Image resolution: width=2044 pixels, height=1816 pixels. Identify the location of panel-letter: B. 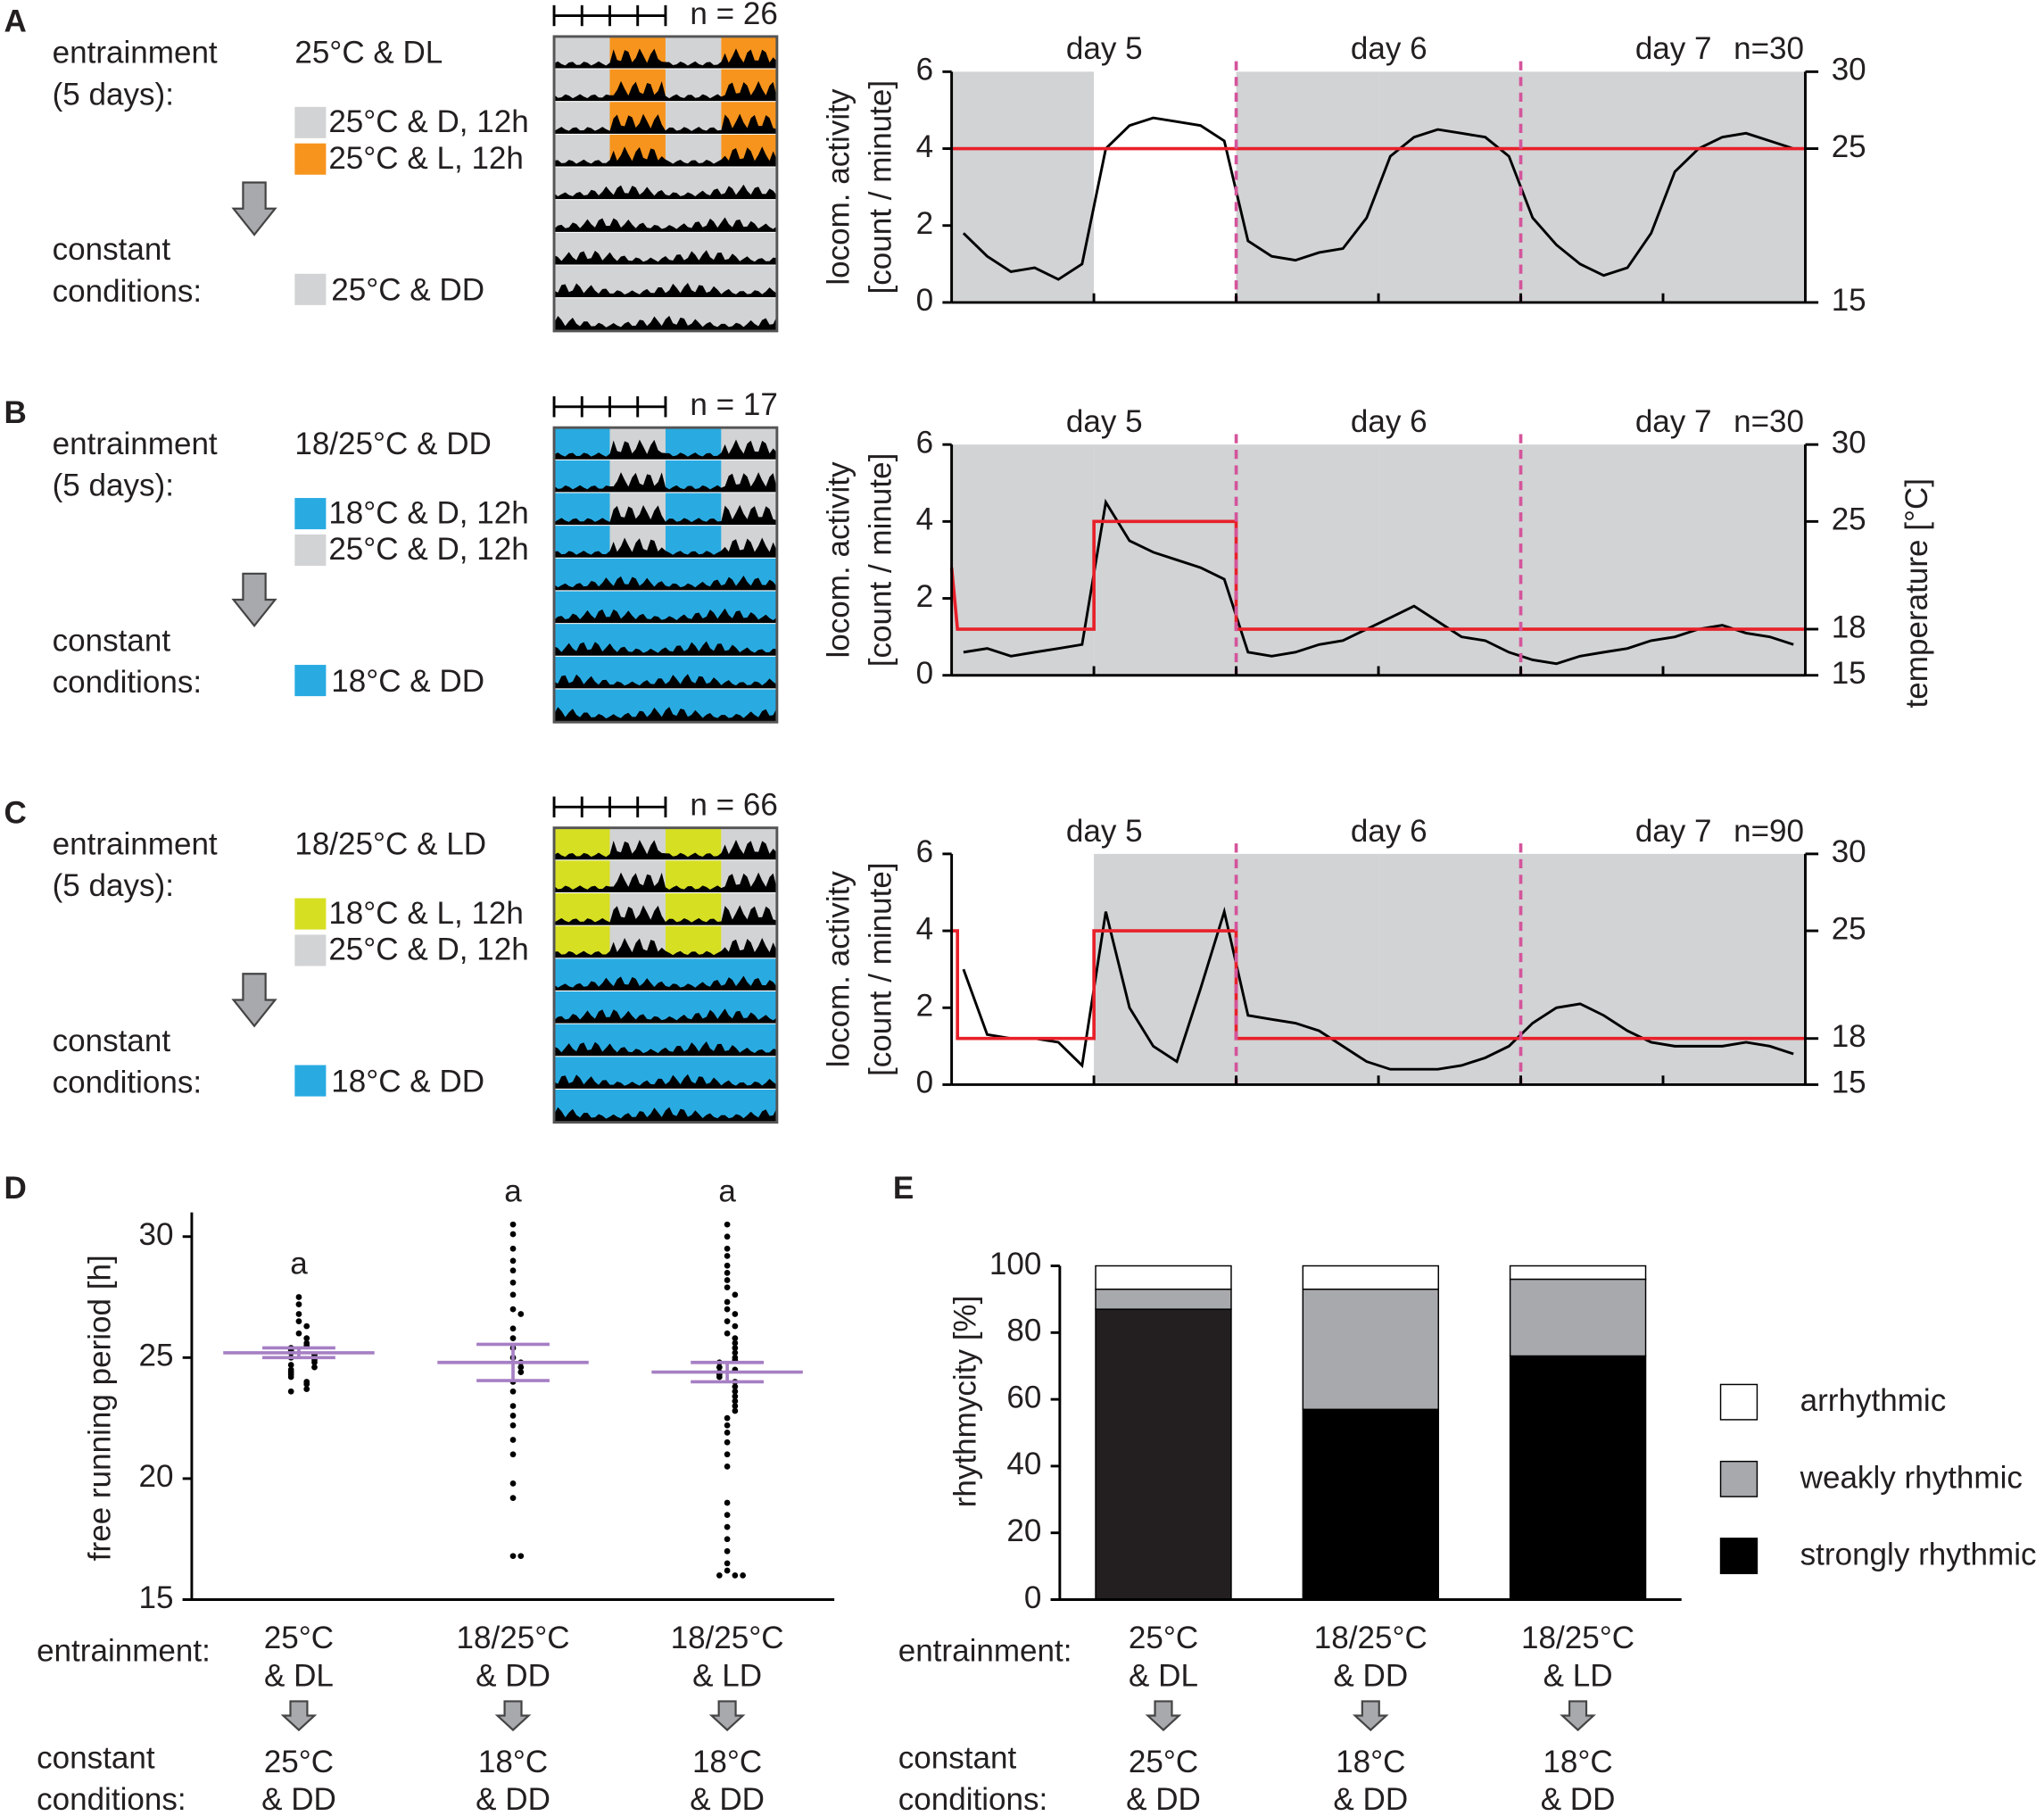
(15, 412).